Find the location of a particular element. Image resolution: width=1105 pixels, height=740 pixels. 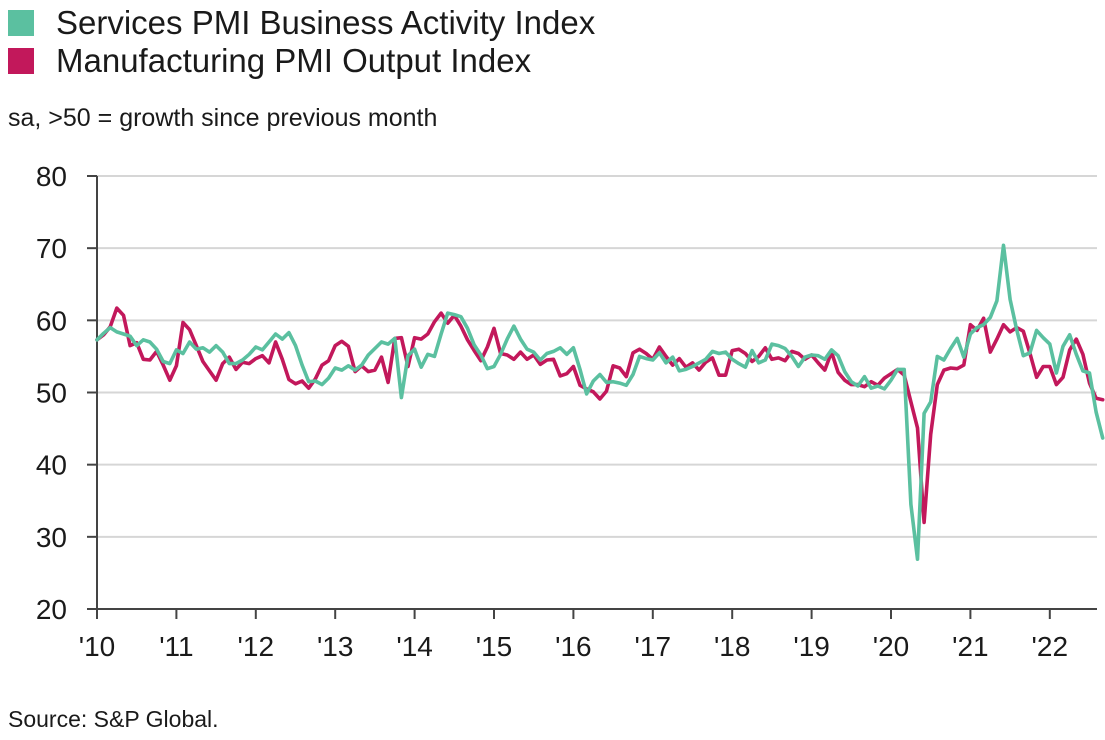

y-tick-label-50: 50 is located at coordinates (51, 393).